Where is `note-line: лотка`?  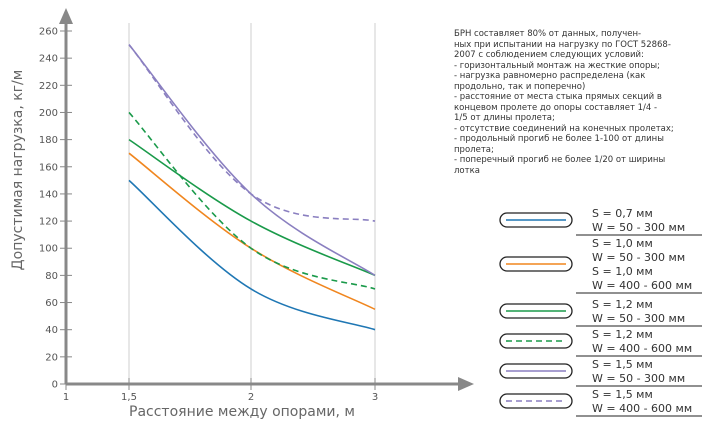 note-line: лотка is located at coordinates (467, 170).